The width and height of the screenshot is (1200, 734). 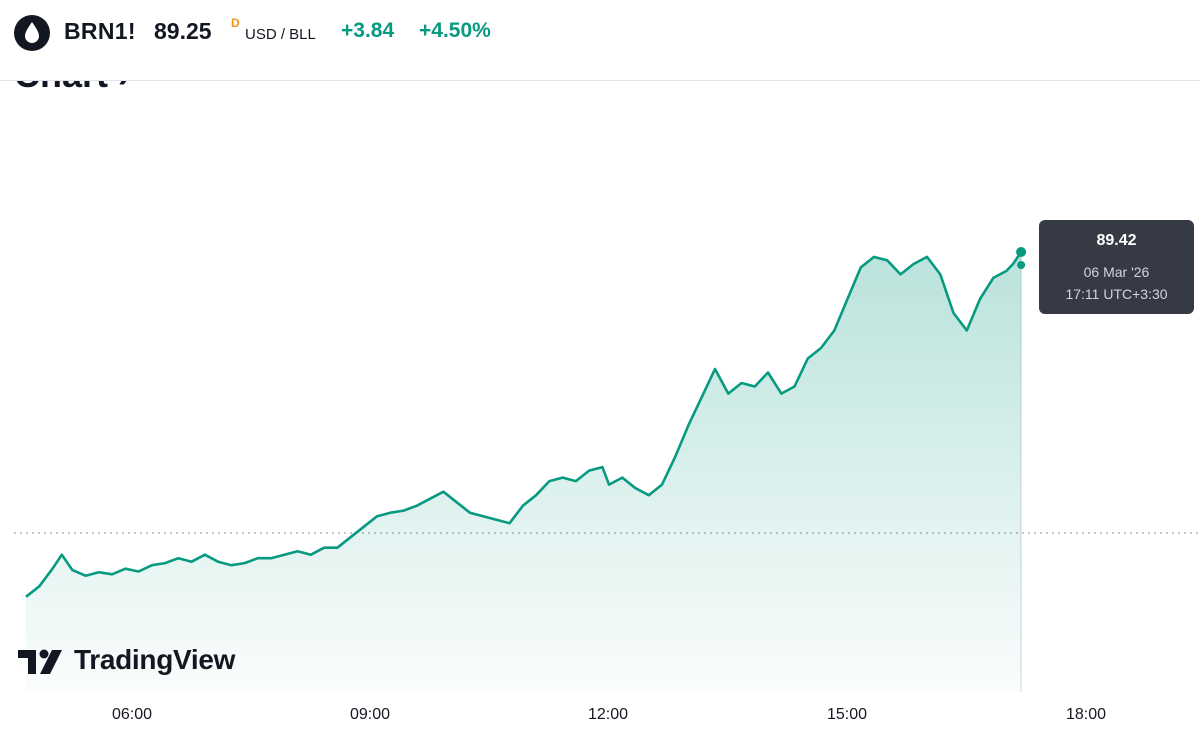 I want to click on last-price: 89.25, so click(x=183, y=31).